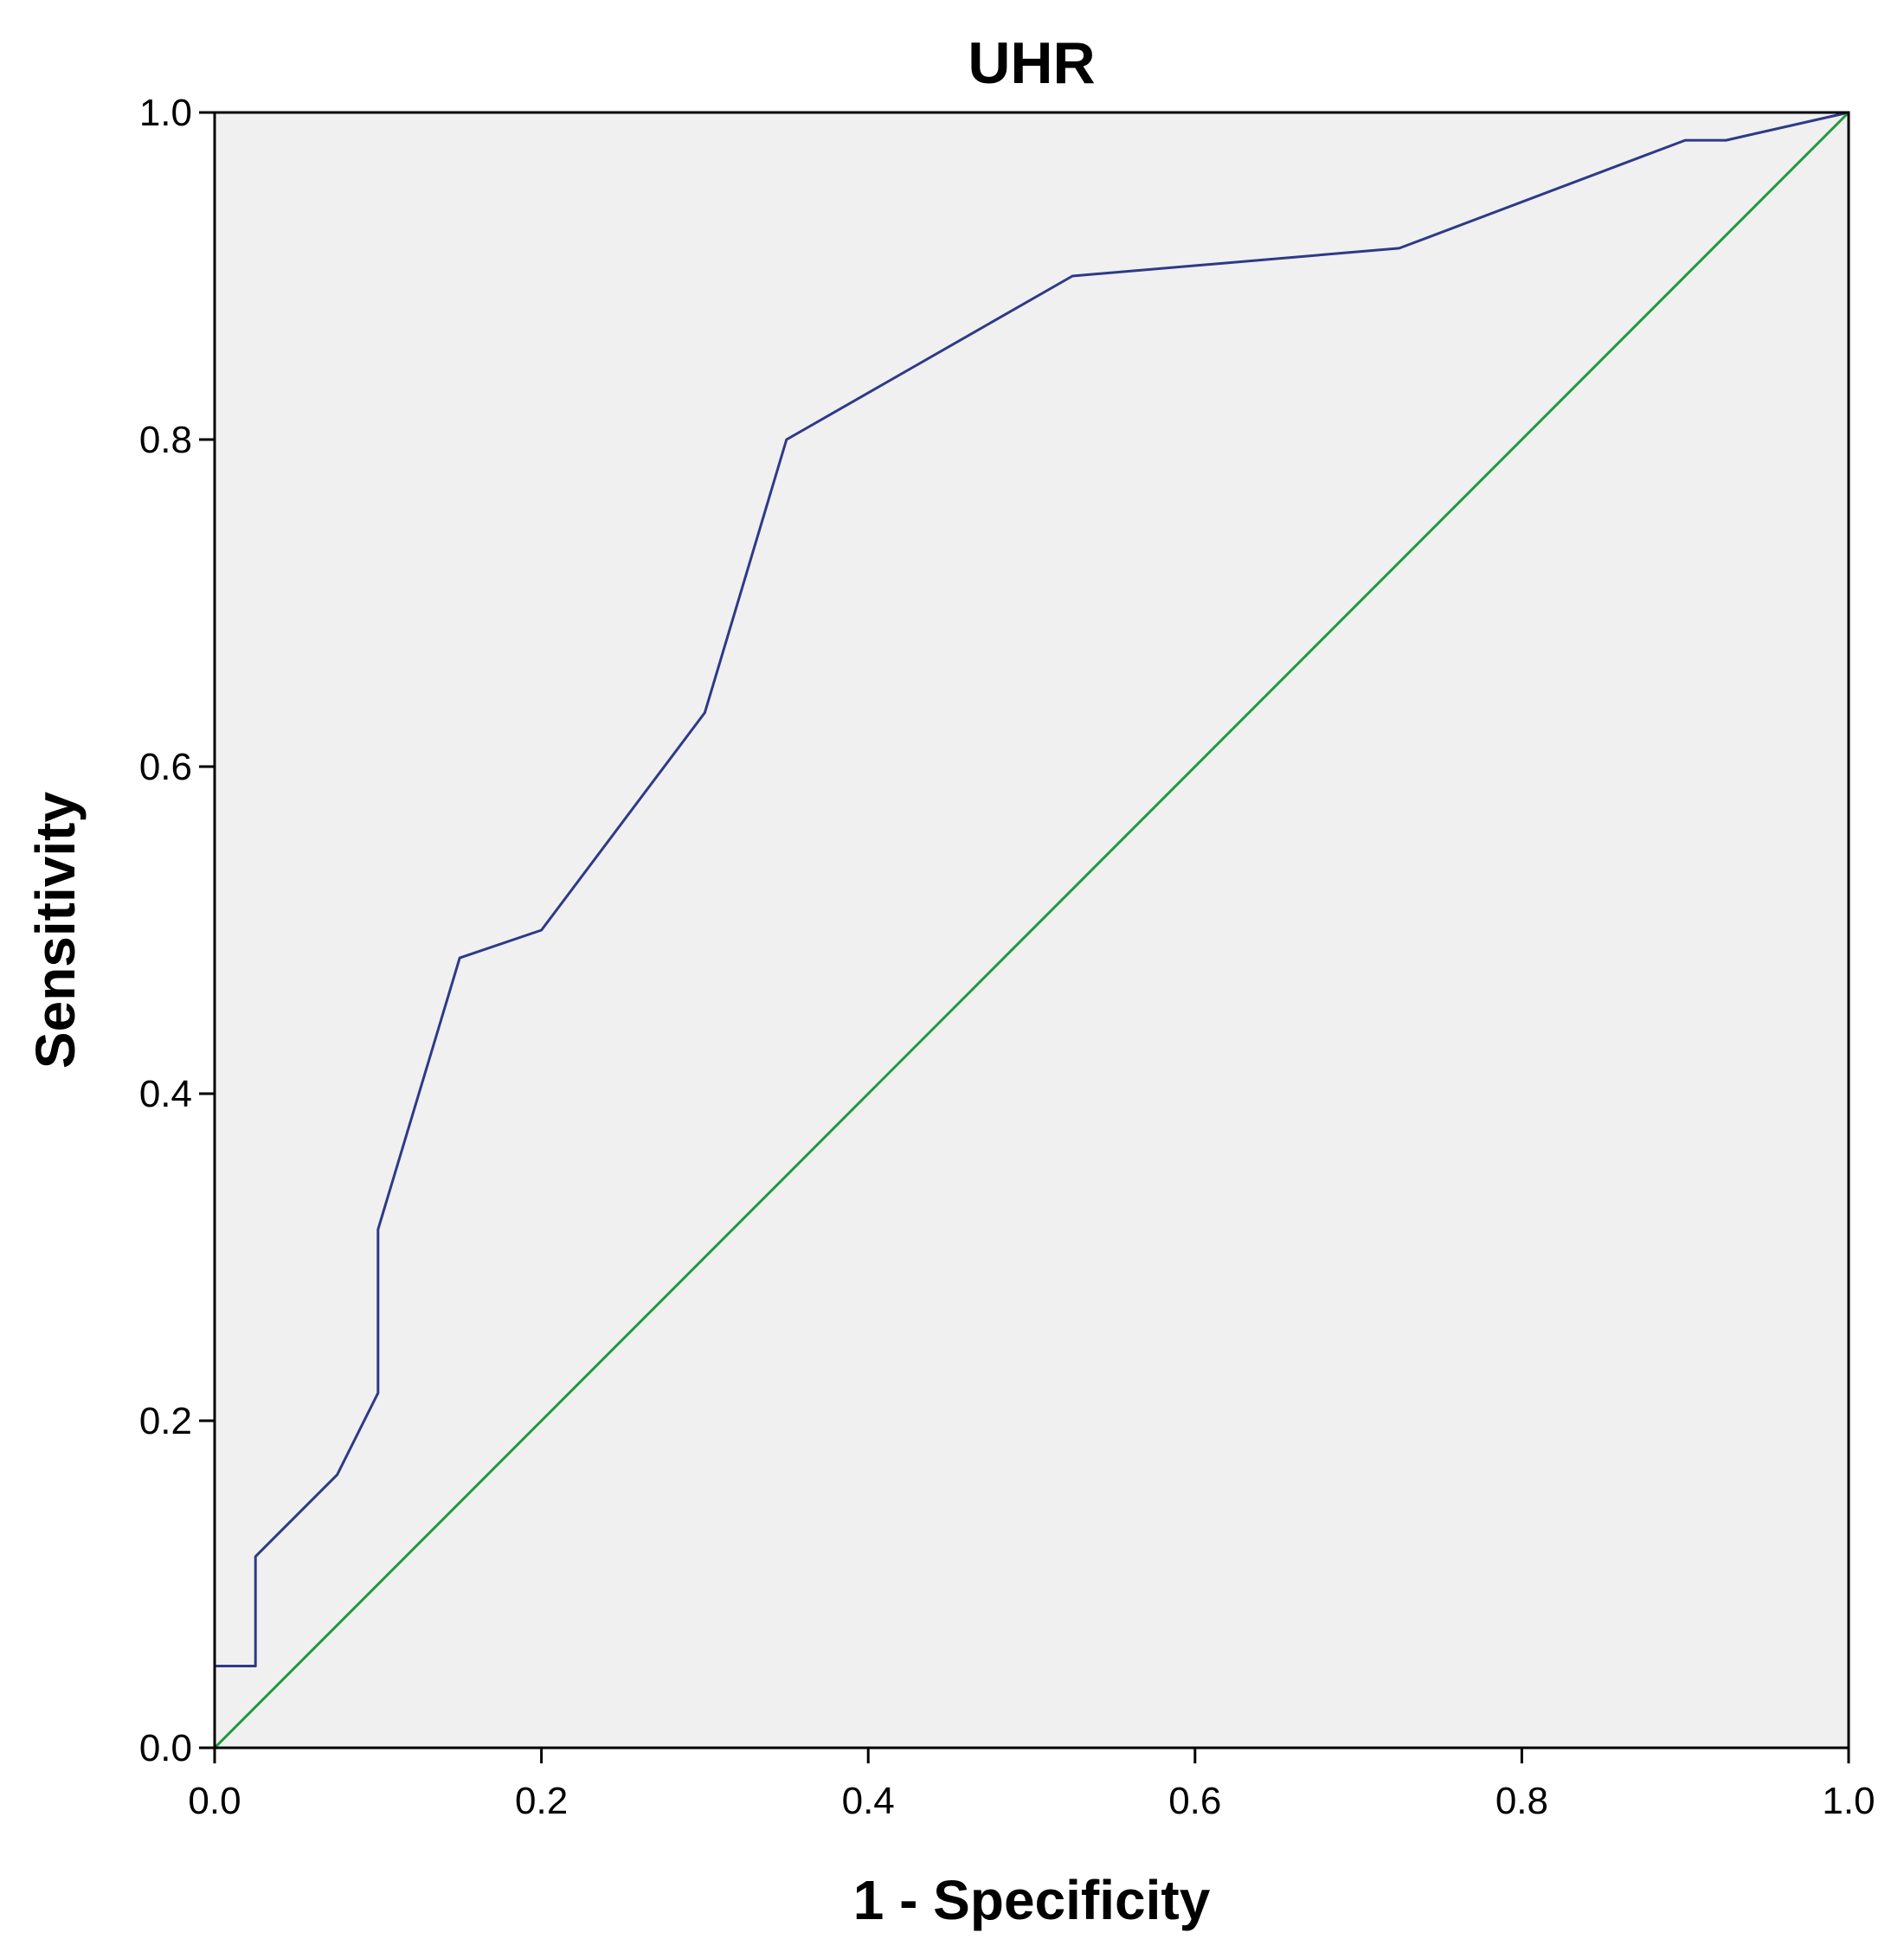 The width and height of the screenshot is (1904, 1952). I want to click on x-tick-label: 0.2, so click(541, 1801).